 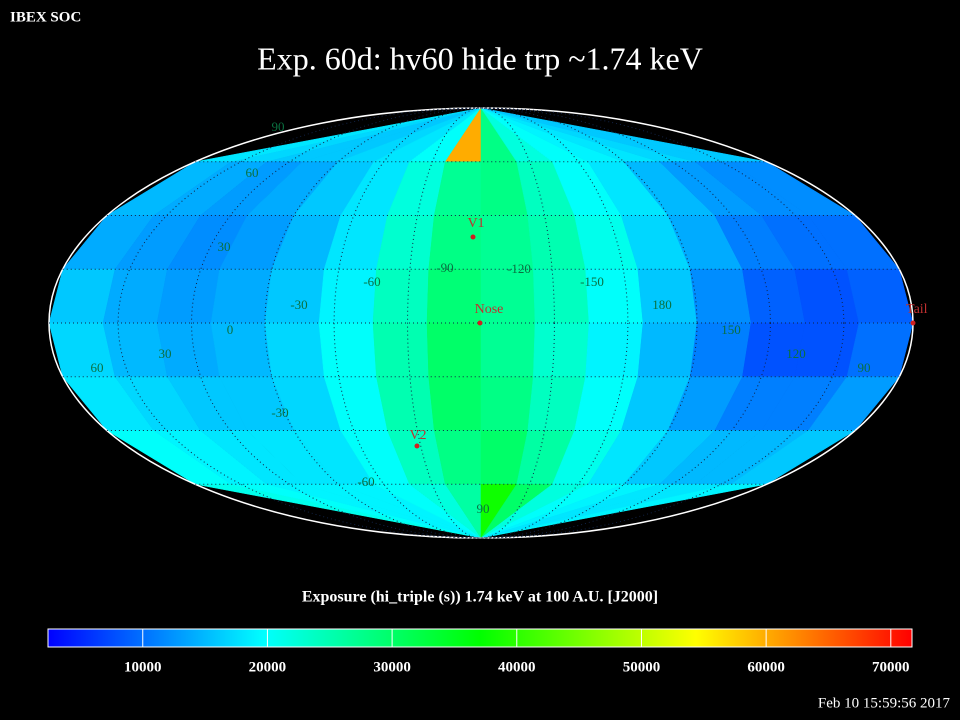 What do you see at coordinates (642, 667) in the screenshot?
I see `colorbar-tick-label: 50000` at bounding box center [642, 667].